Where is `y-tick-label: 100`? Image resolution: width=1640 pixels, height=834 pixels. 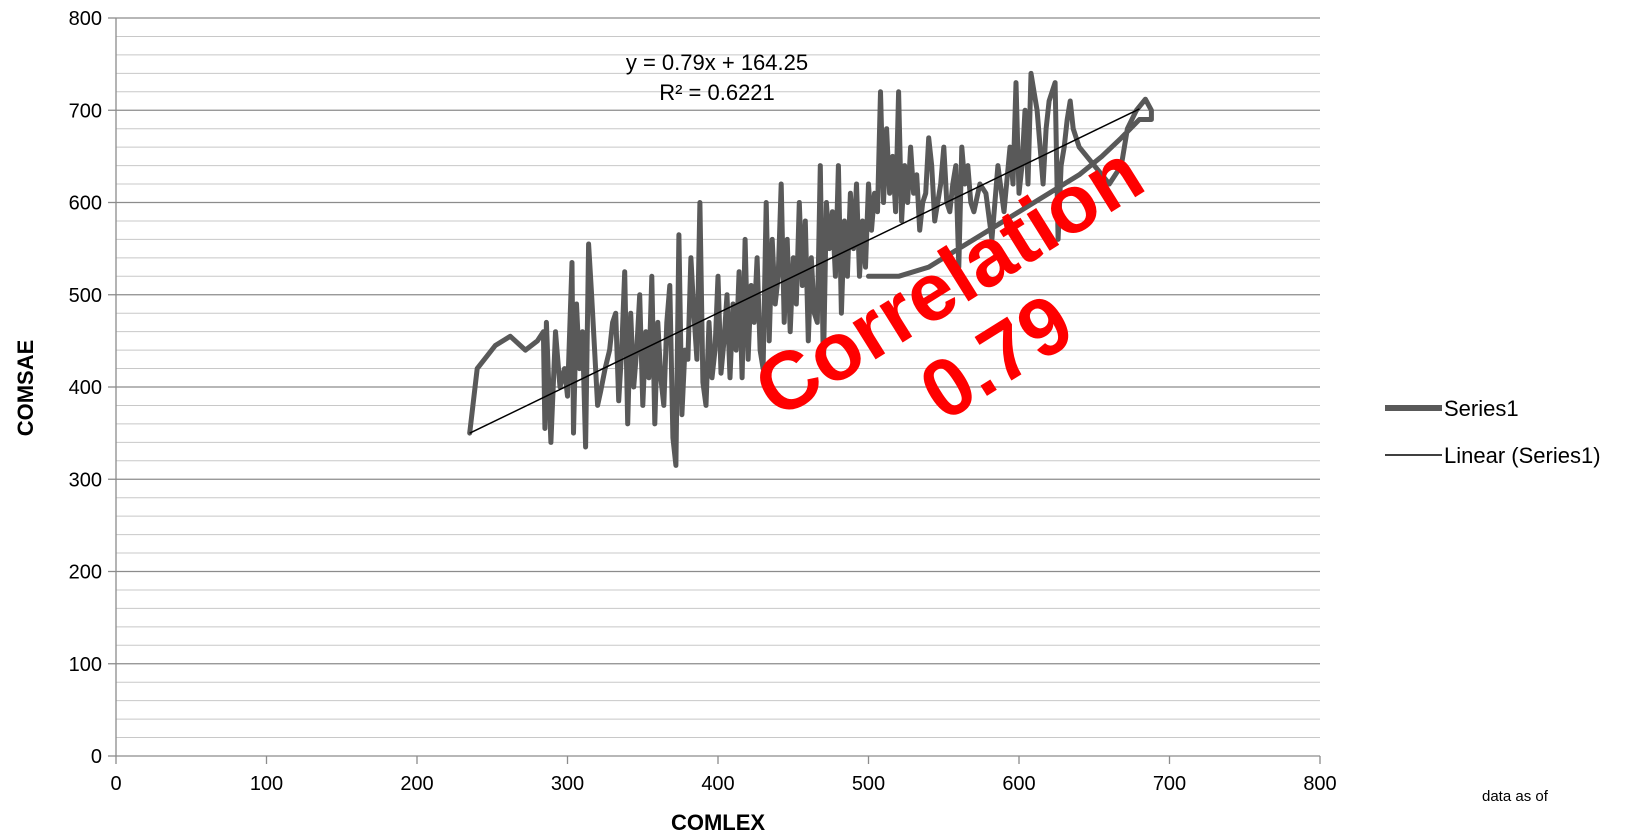
y-tick-label: 100 is located at coordinates (85, 665).